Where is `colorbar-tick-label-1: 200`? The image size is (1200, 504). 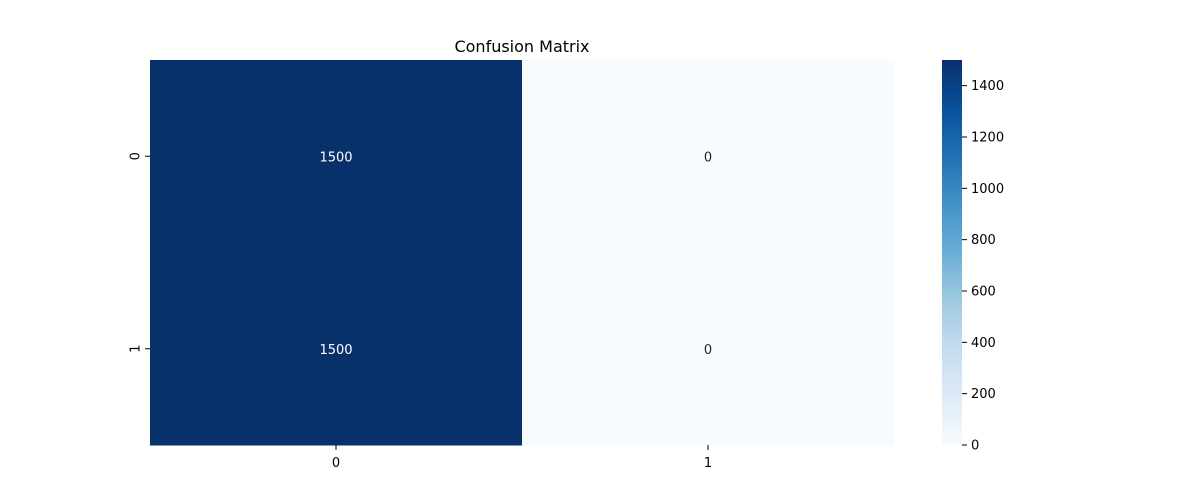 colorbar-tick-label-1: 200 is located at coordinates (983, 394).